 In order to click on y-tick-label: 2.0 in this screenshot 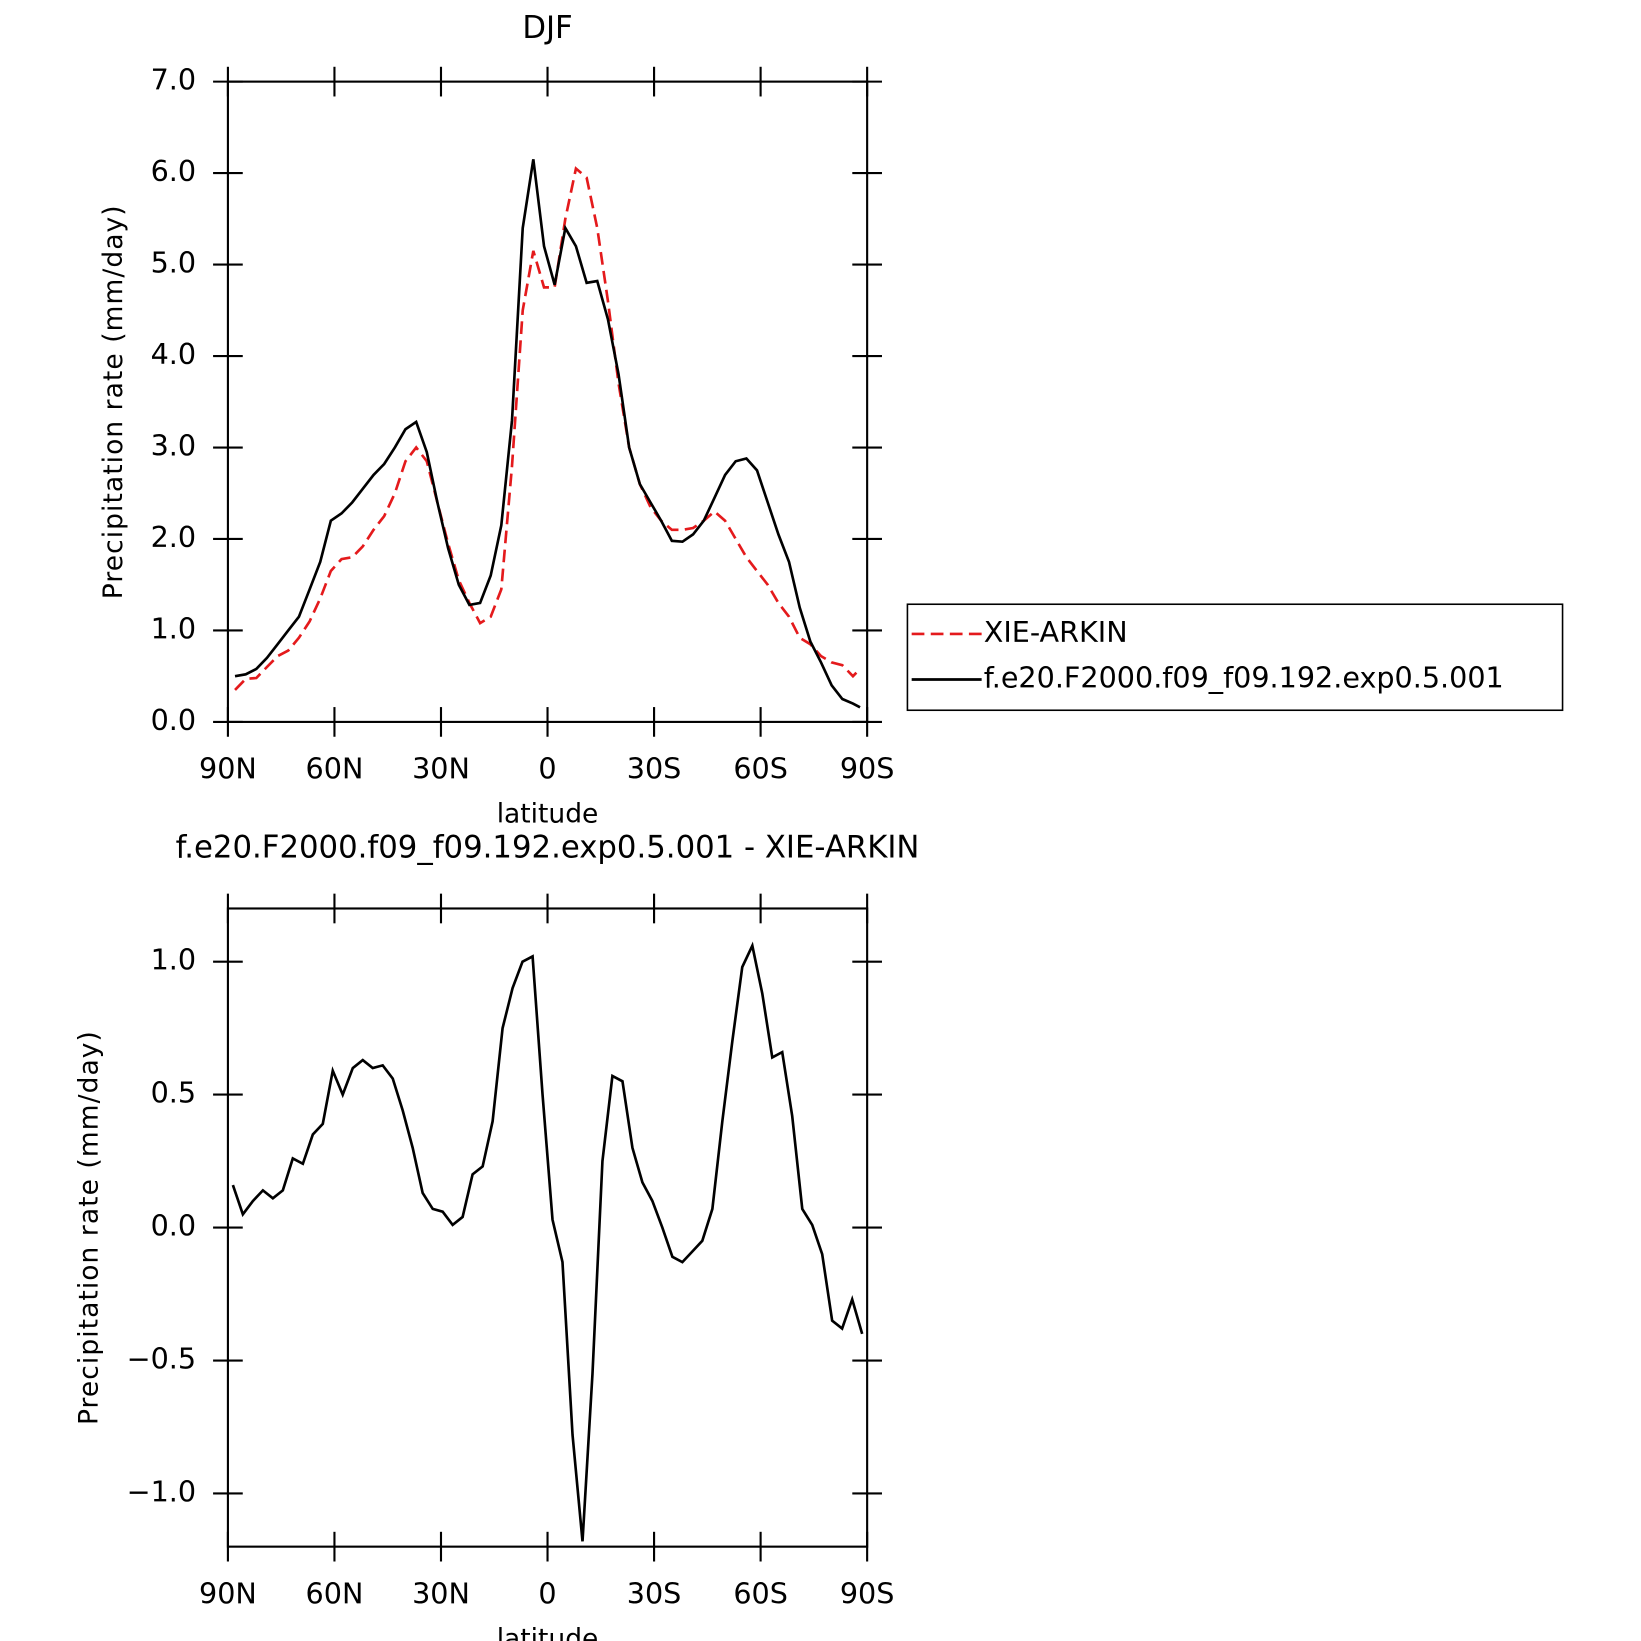, I will do `click(173, 537)`.